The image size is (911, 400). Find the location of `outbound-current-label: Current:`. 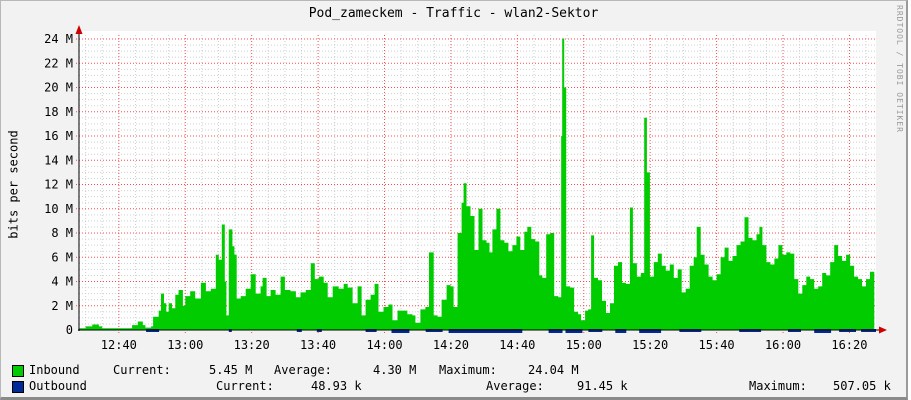

outbound-current-label: Current: is located at coordinates (245, 386).